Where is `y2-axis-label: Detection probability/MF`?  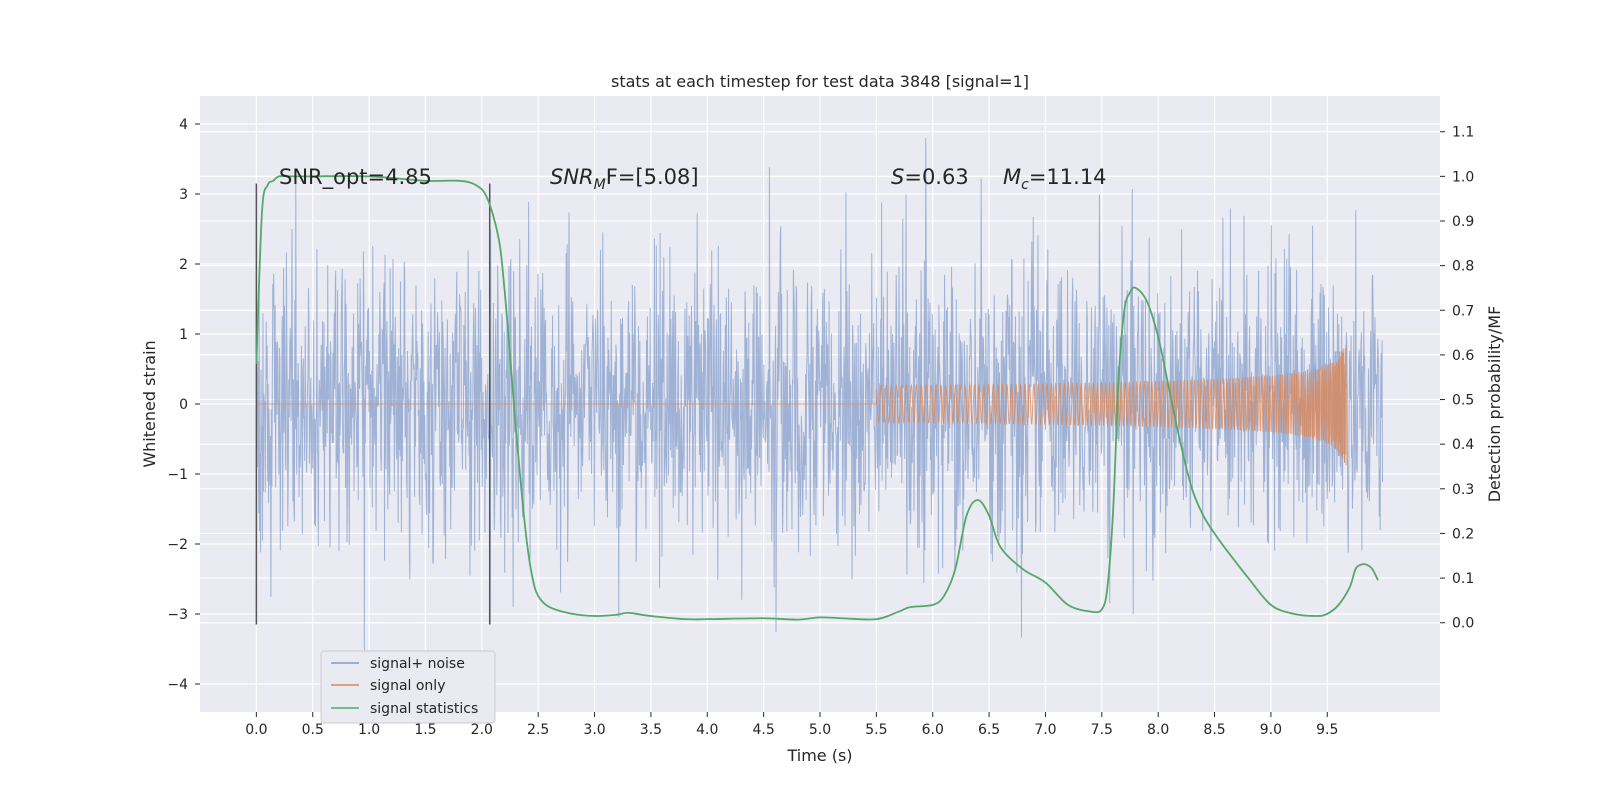
y2-axis-label: Detection probability/MF is located at coordinates (1494, 404).